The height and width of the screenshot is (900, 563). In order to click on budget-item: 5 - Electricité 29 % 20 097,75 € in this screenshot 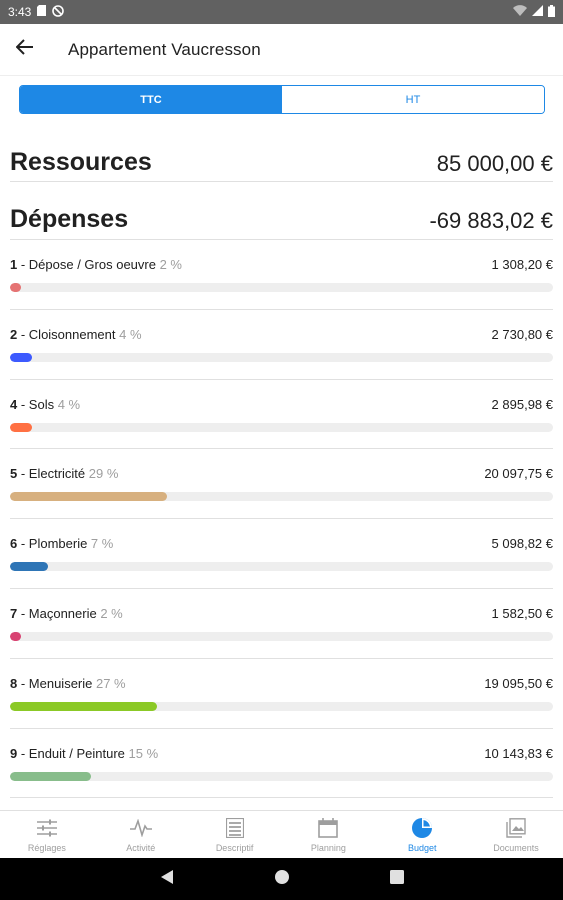, I will do `click(281, 484)`.